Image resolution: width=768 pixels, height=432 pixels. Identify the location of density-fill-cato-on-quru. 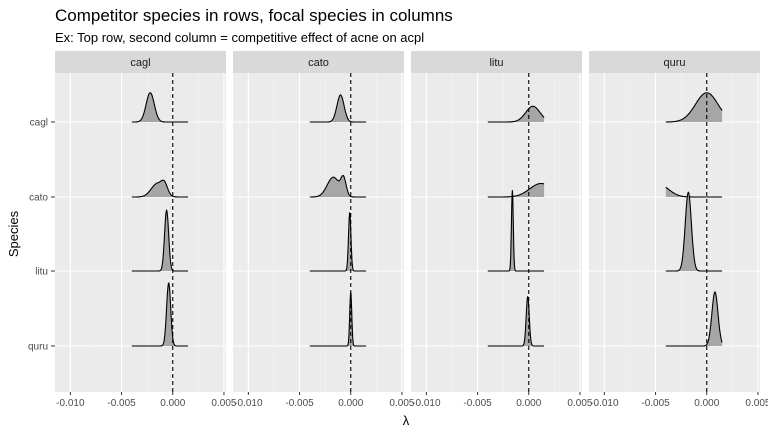
(694, 192).